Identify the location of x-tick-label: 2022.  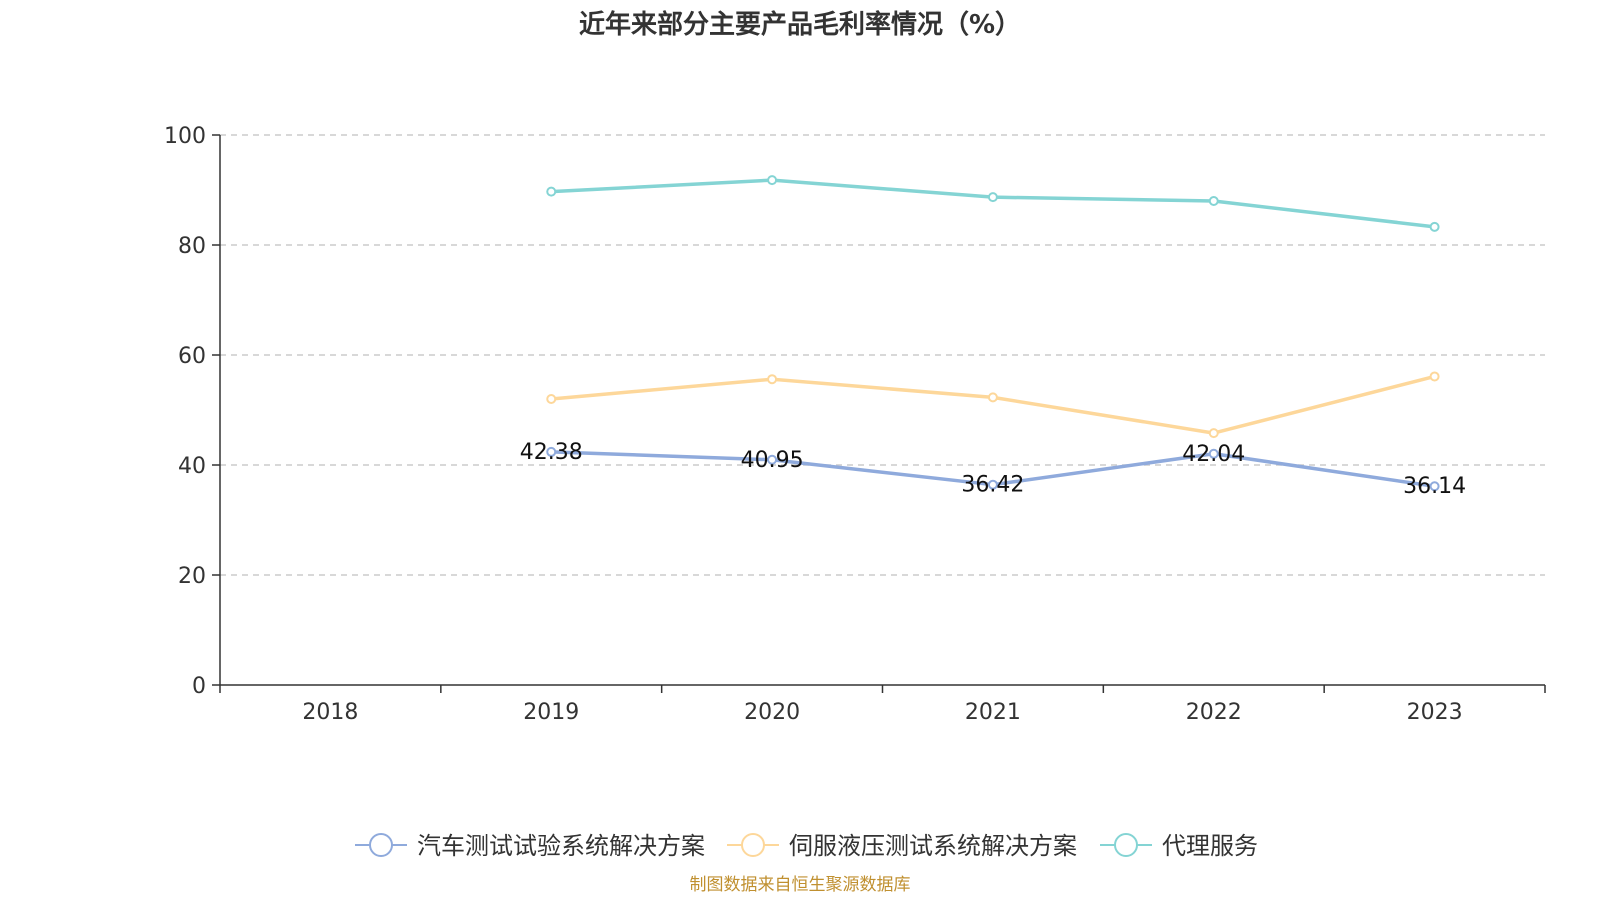
(1214, 712).